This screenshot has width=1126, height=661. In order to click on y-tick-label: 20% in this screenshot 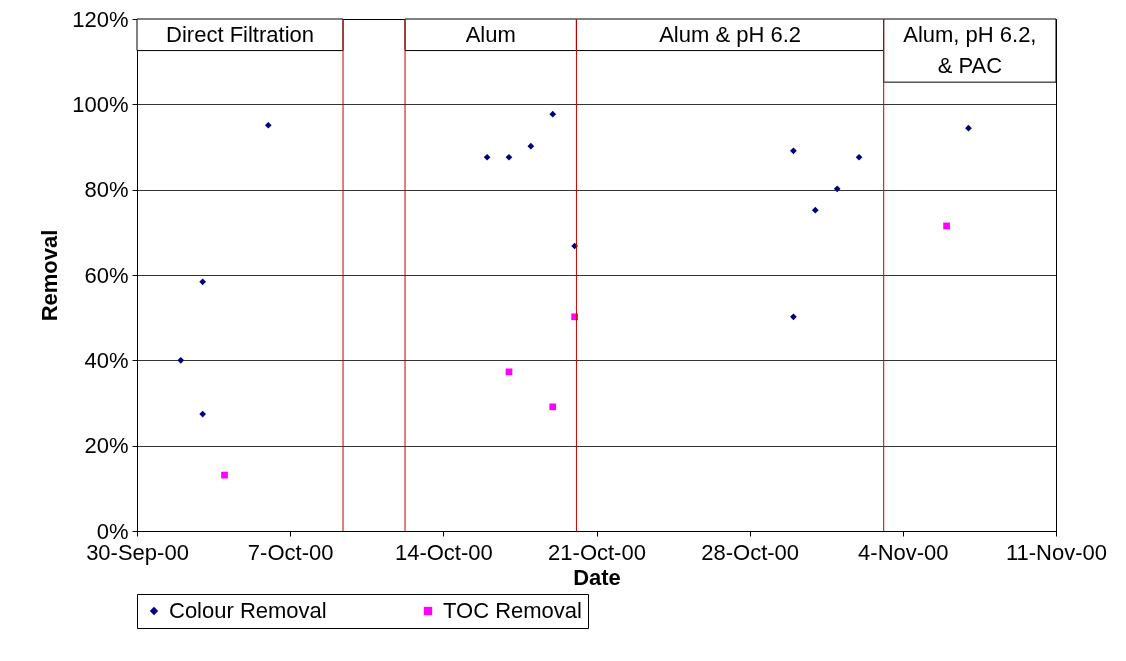, I will do `click(106, 446)`.